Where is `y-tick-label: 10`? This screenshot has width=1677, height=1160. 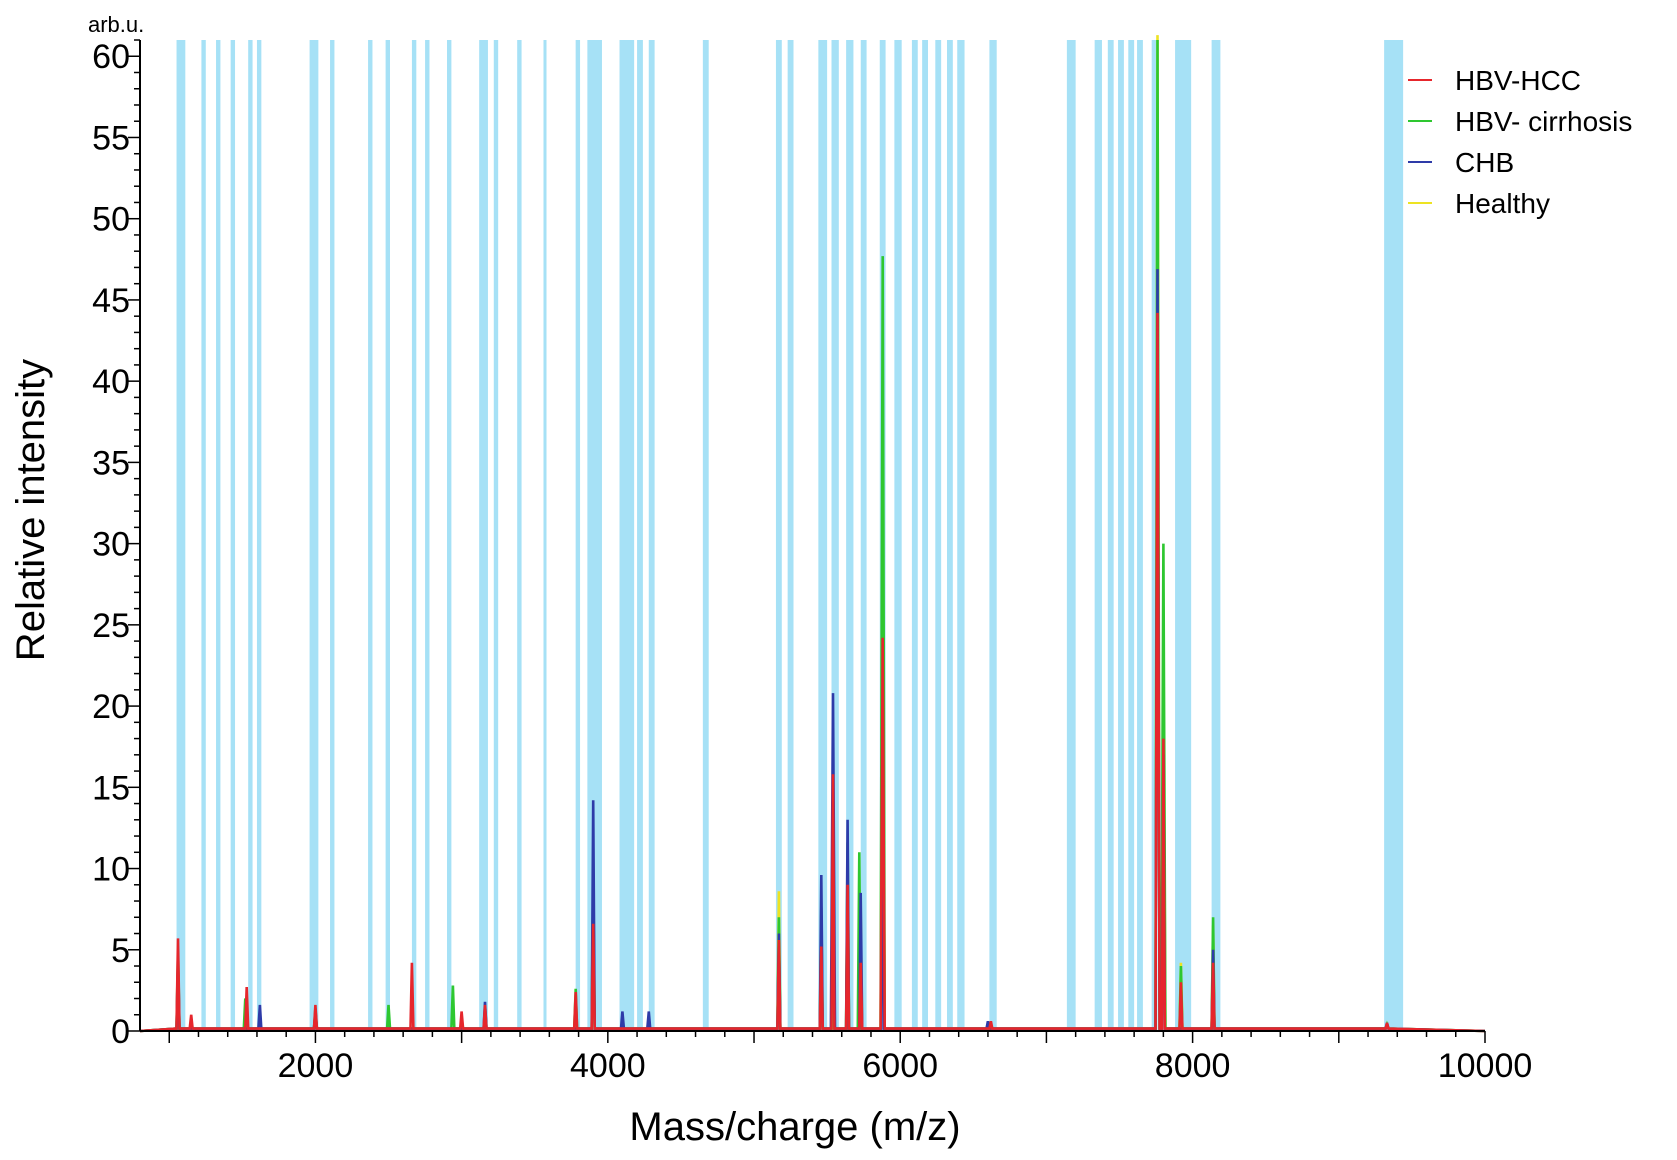 y-tick-label: 10 is located at coordinates (111, 870).